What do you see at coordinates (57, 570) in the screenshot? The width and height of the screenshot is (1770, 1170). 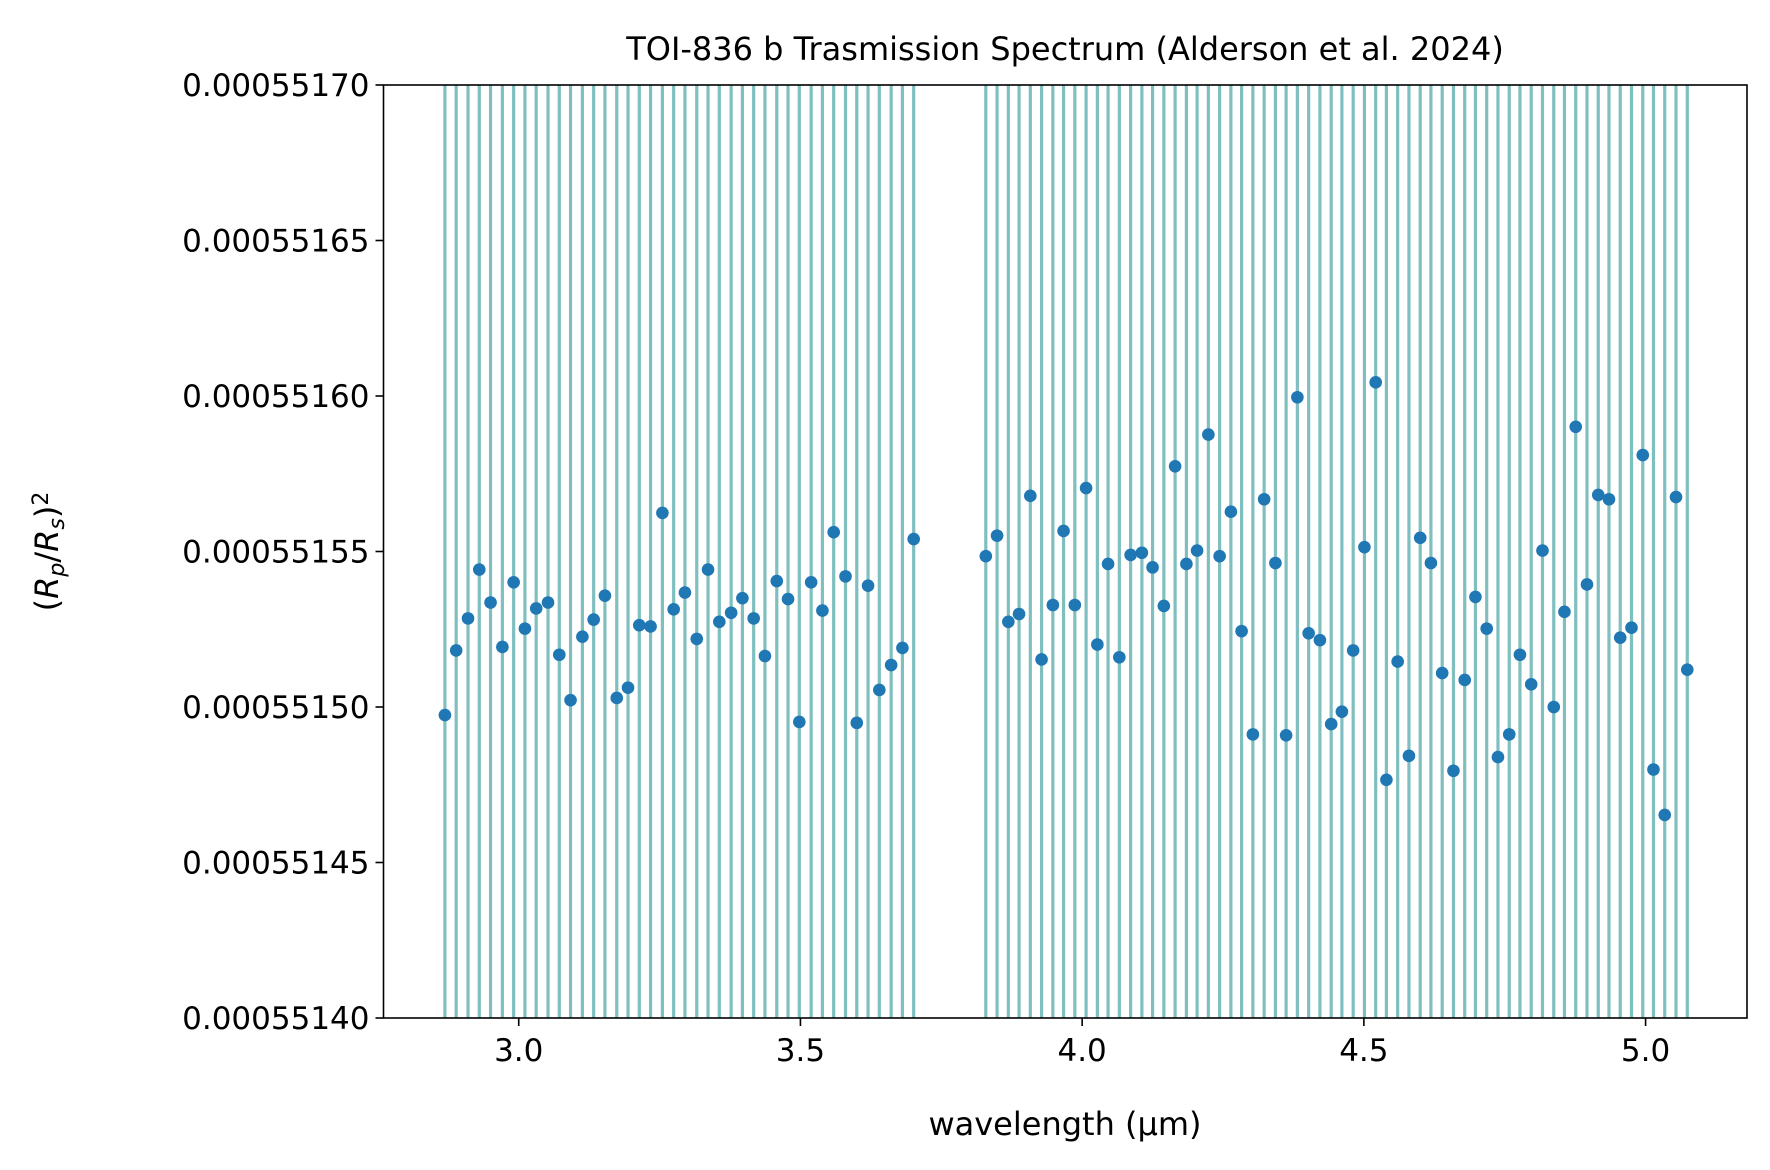 I see `y-axis-label-part: p` at bounding box center [57, 570].